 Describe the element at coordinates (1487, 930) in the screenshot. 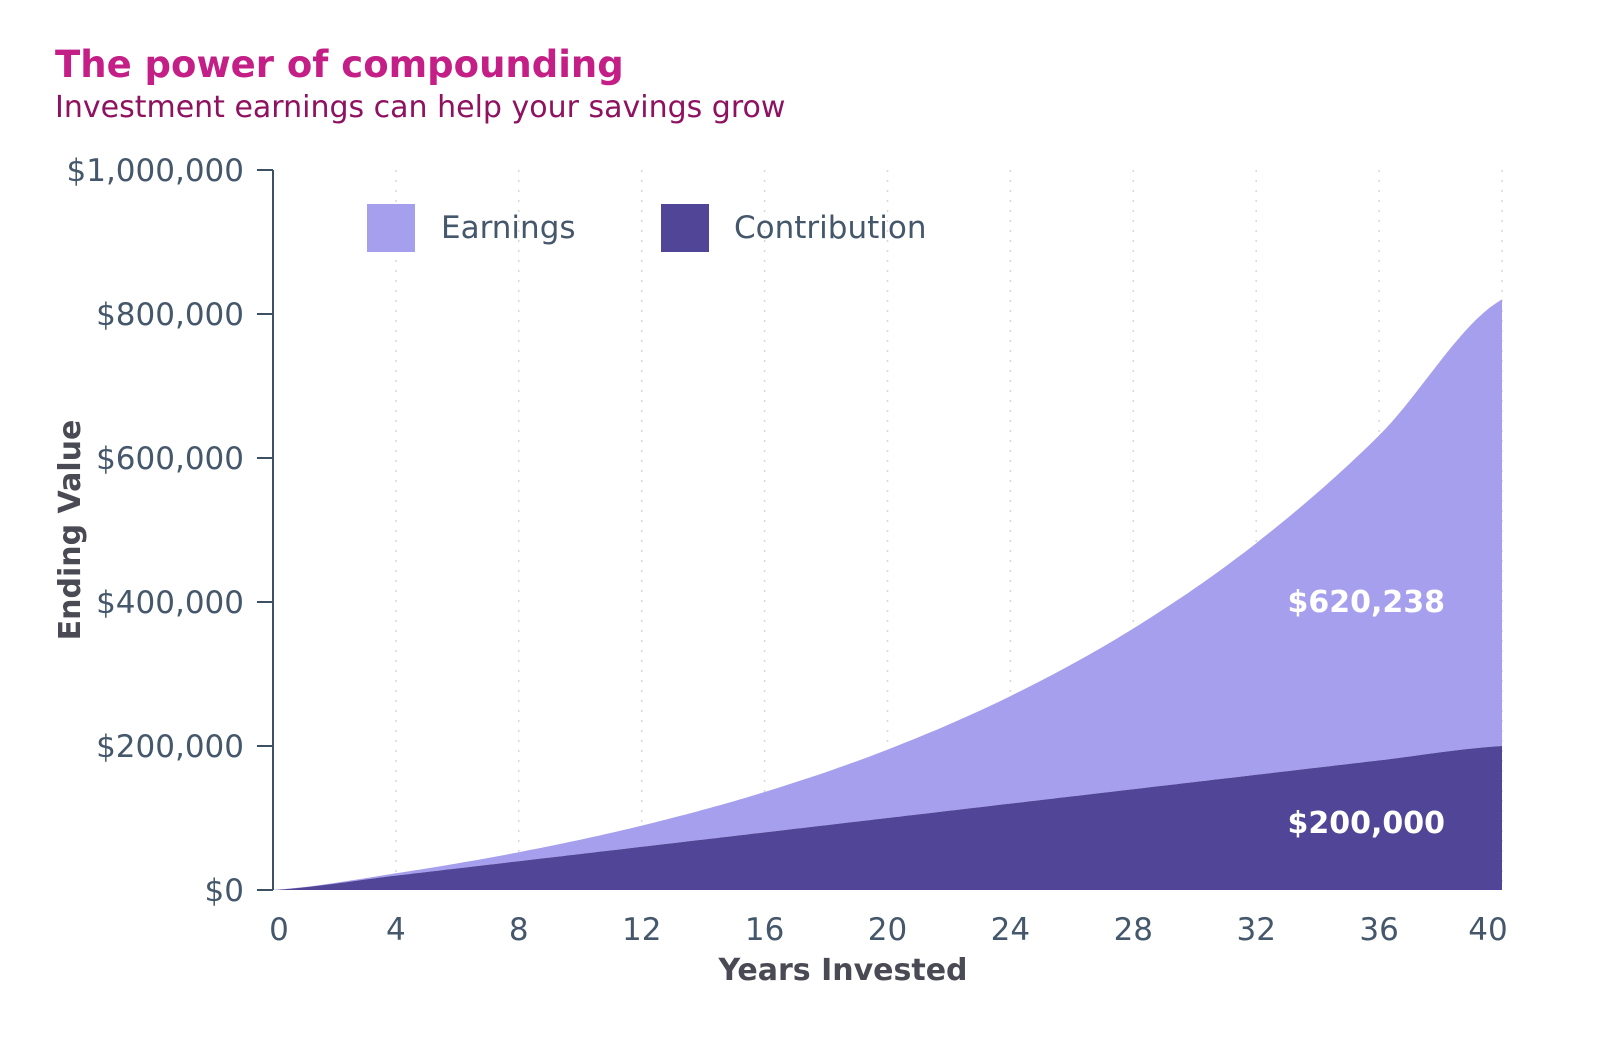

I see `x-tick-label: 40` at that location.